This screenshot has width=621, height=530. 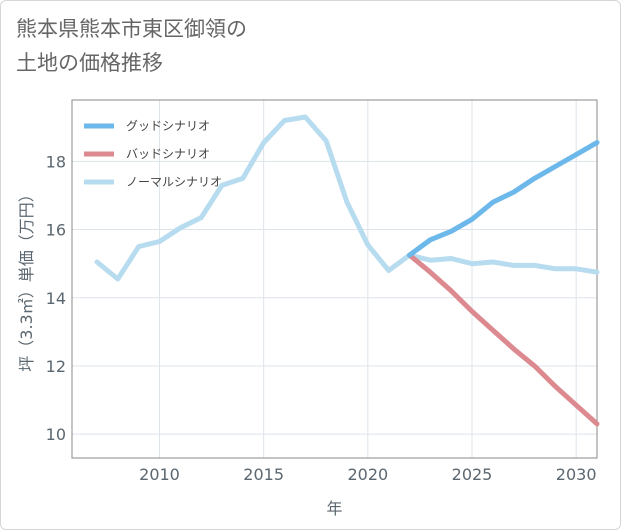 What do you see at coordinates (263, 474) in the screenshot?
I see `x-tick-label: 2015` at bounding box center [263, 474].